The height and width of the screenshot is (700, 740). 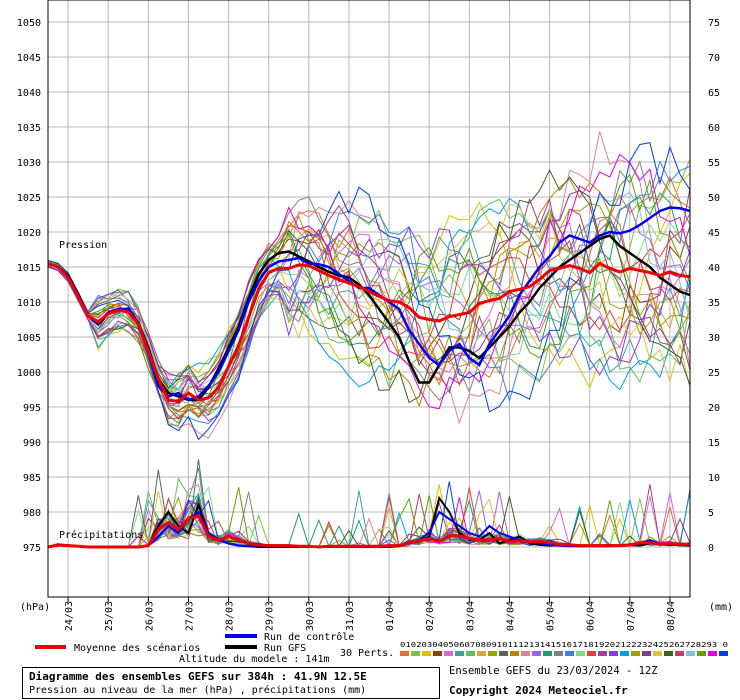 I want to click on y-right-tick-label: 35, so click(x=714, y=303).